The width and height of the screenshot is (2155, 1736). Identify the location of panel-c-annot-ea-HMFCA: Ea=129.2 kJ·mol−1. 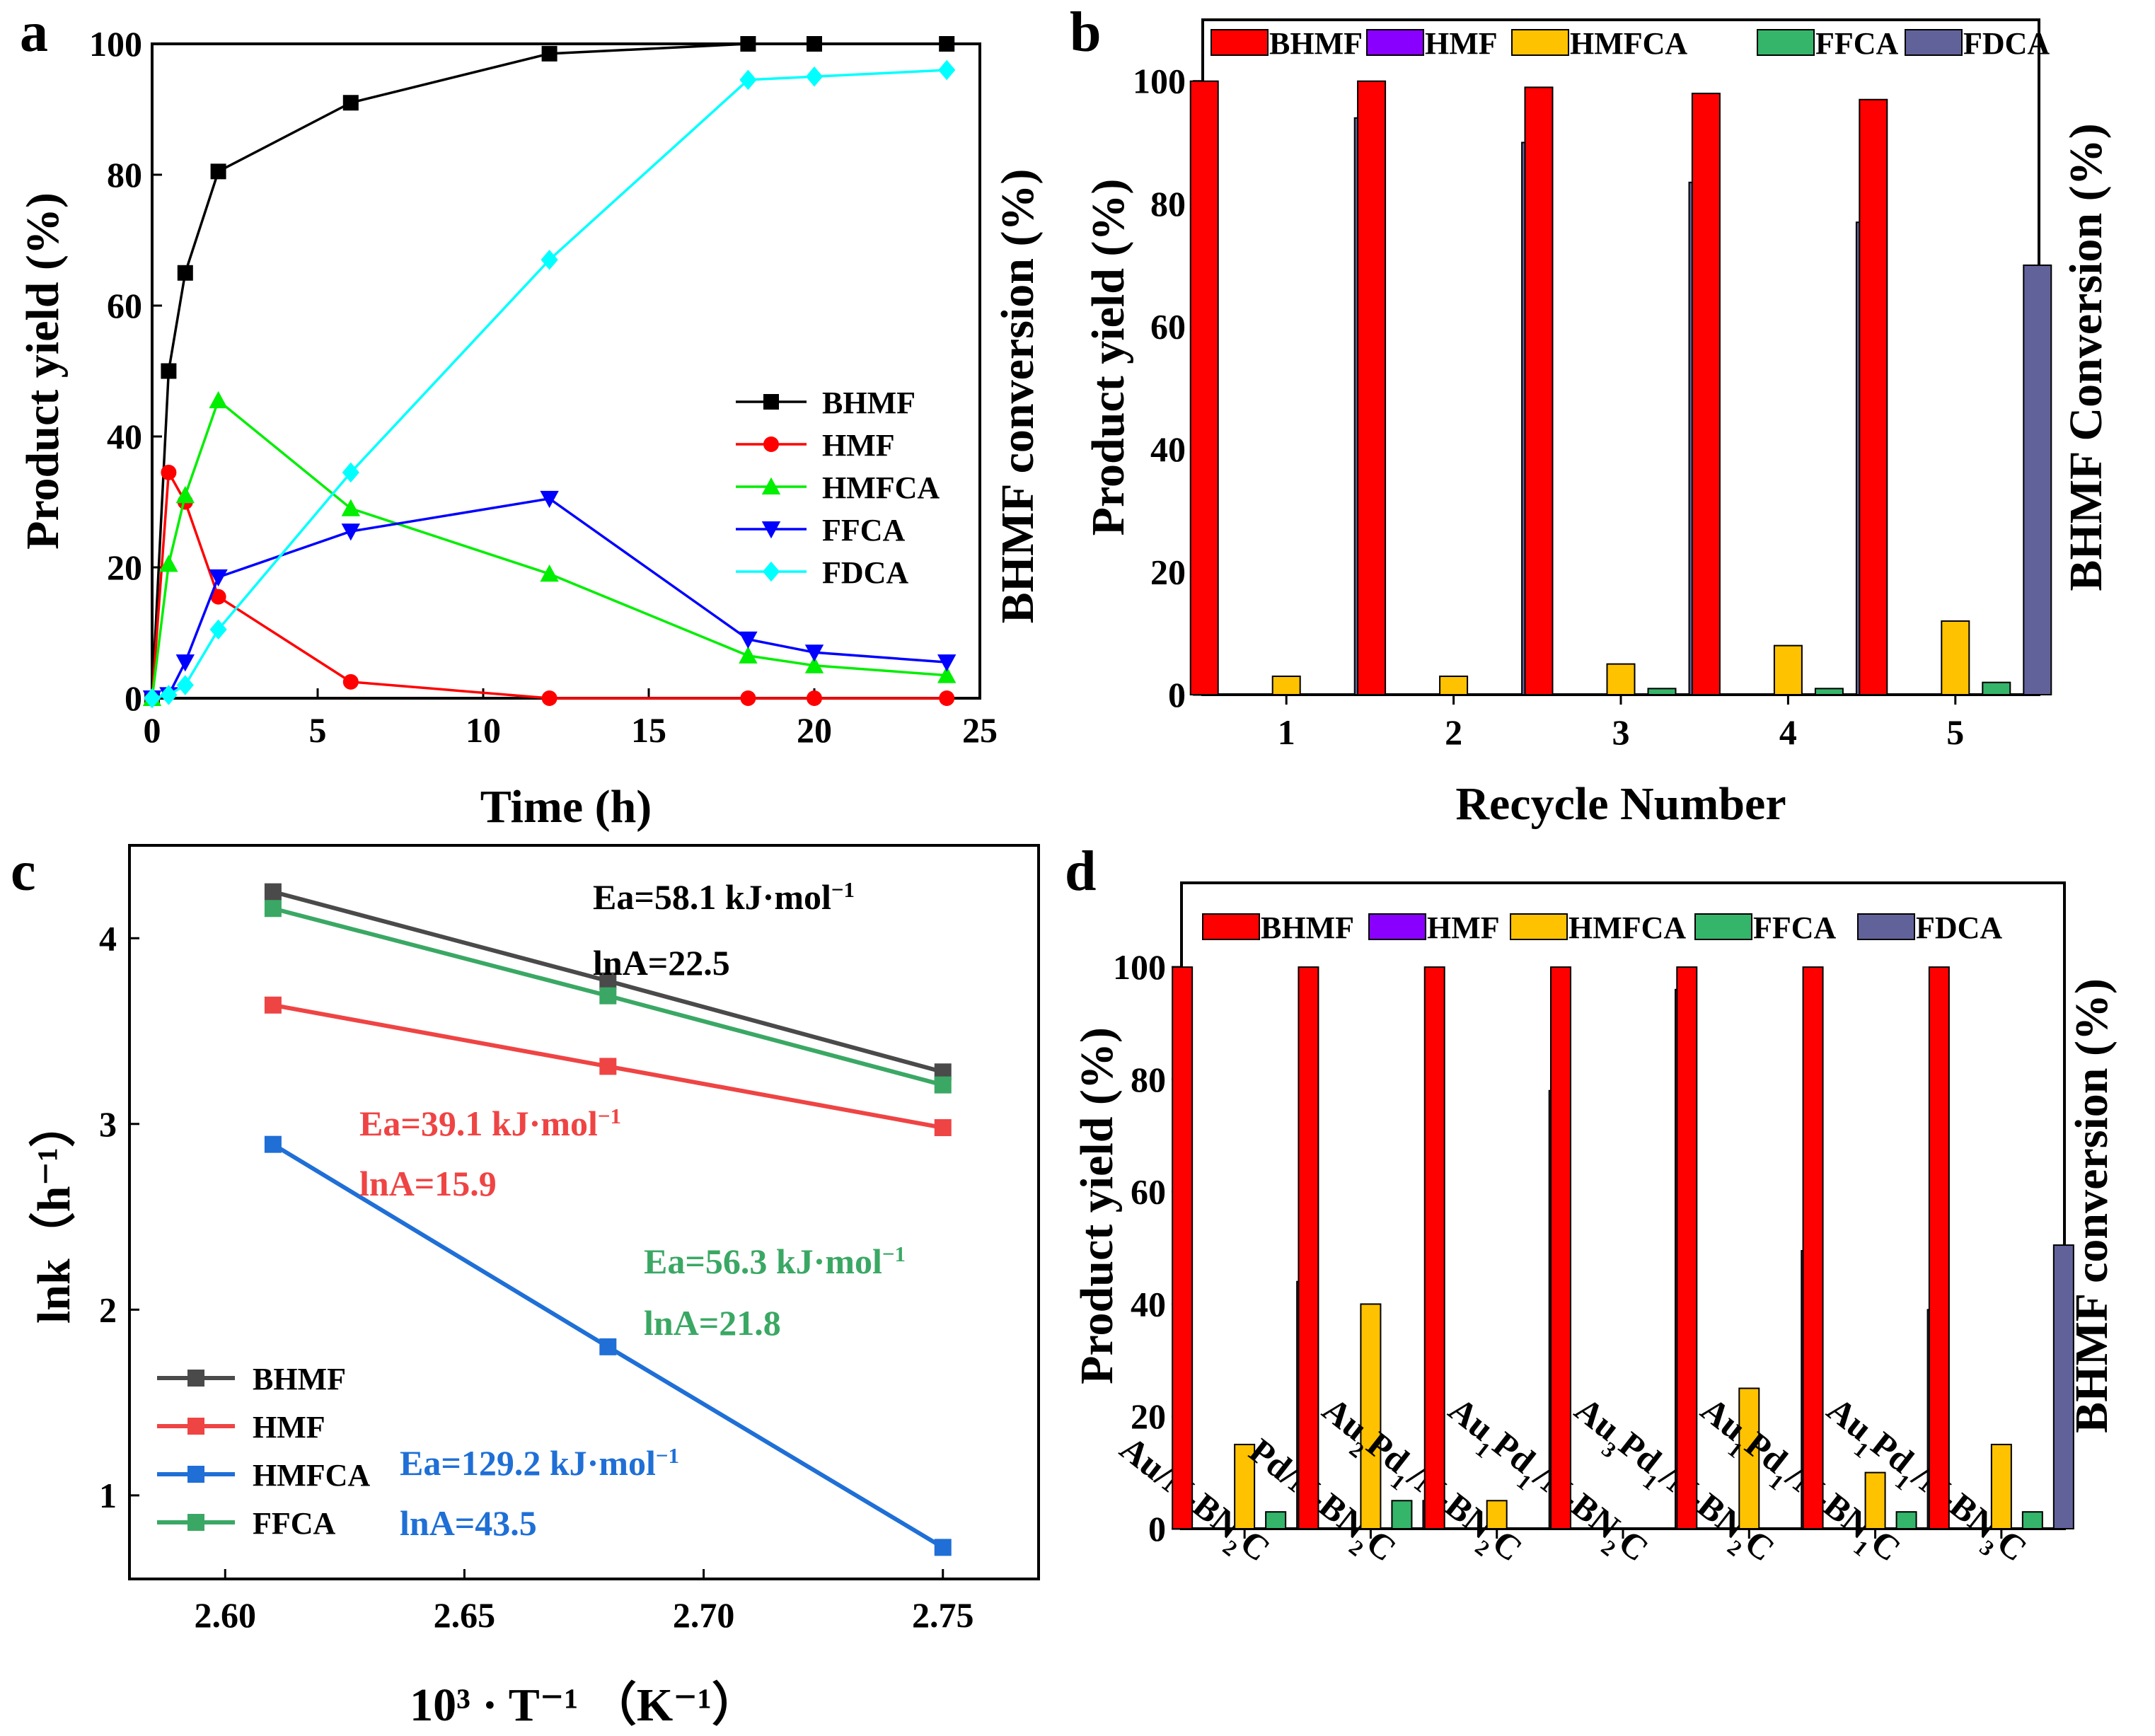
(539, 1463).